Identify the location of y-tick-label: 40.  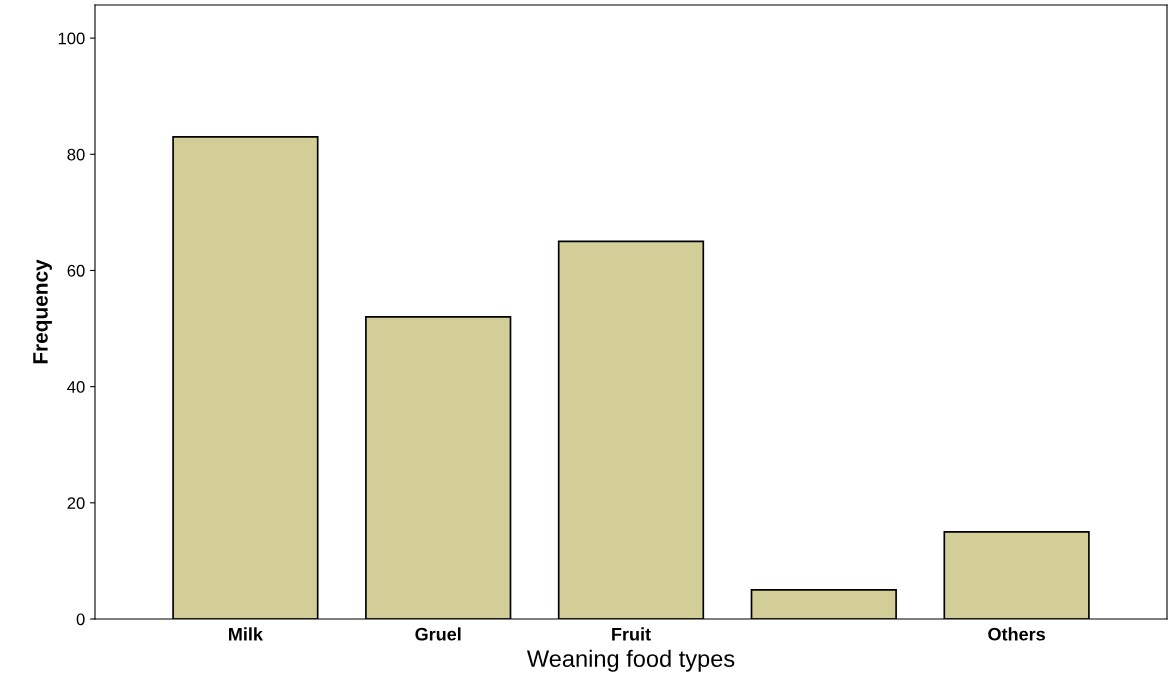
(76, 387).